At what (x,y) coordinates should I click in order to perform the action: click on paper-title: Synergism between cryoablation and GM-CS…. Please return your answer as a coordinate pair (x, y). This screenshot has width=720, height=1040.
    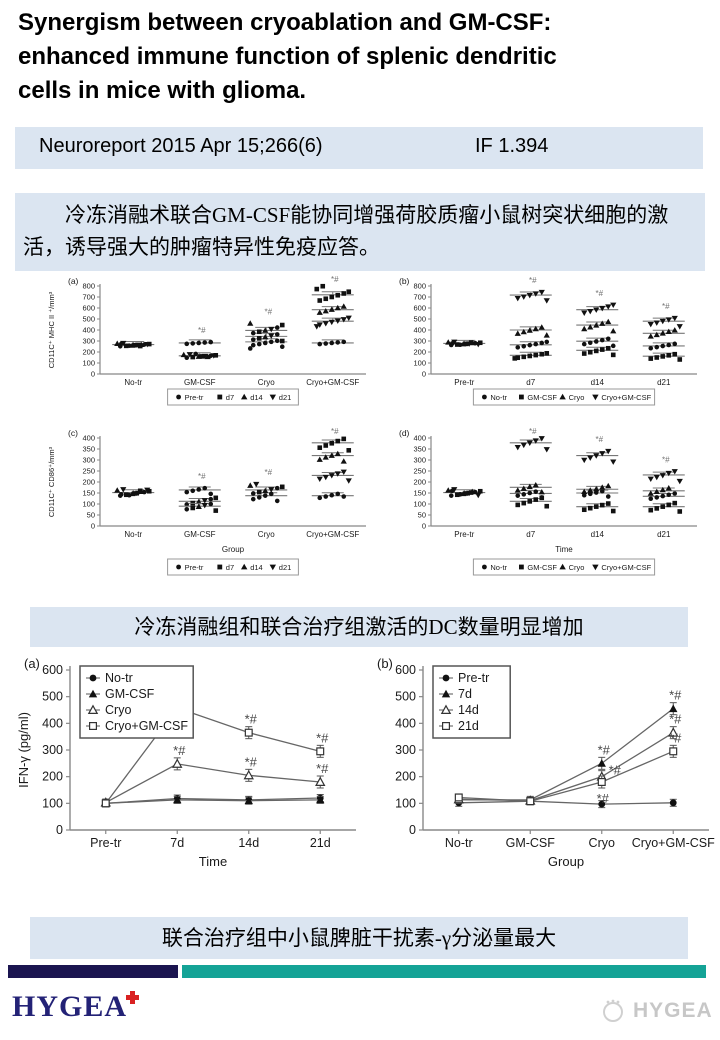
    Looking at the image, I should click on (363, 57).